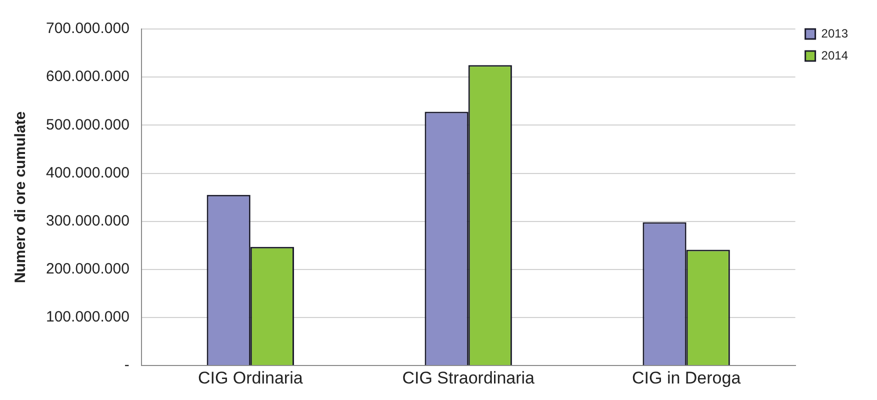  What do you see at coordinates (88, 173) in the screenshot?
I see `y-tick-label: 400.000.000` at bounding box center [88, 173].